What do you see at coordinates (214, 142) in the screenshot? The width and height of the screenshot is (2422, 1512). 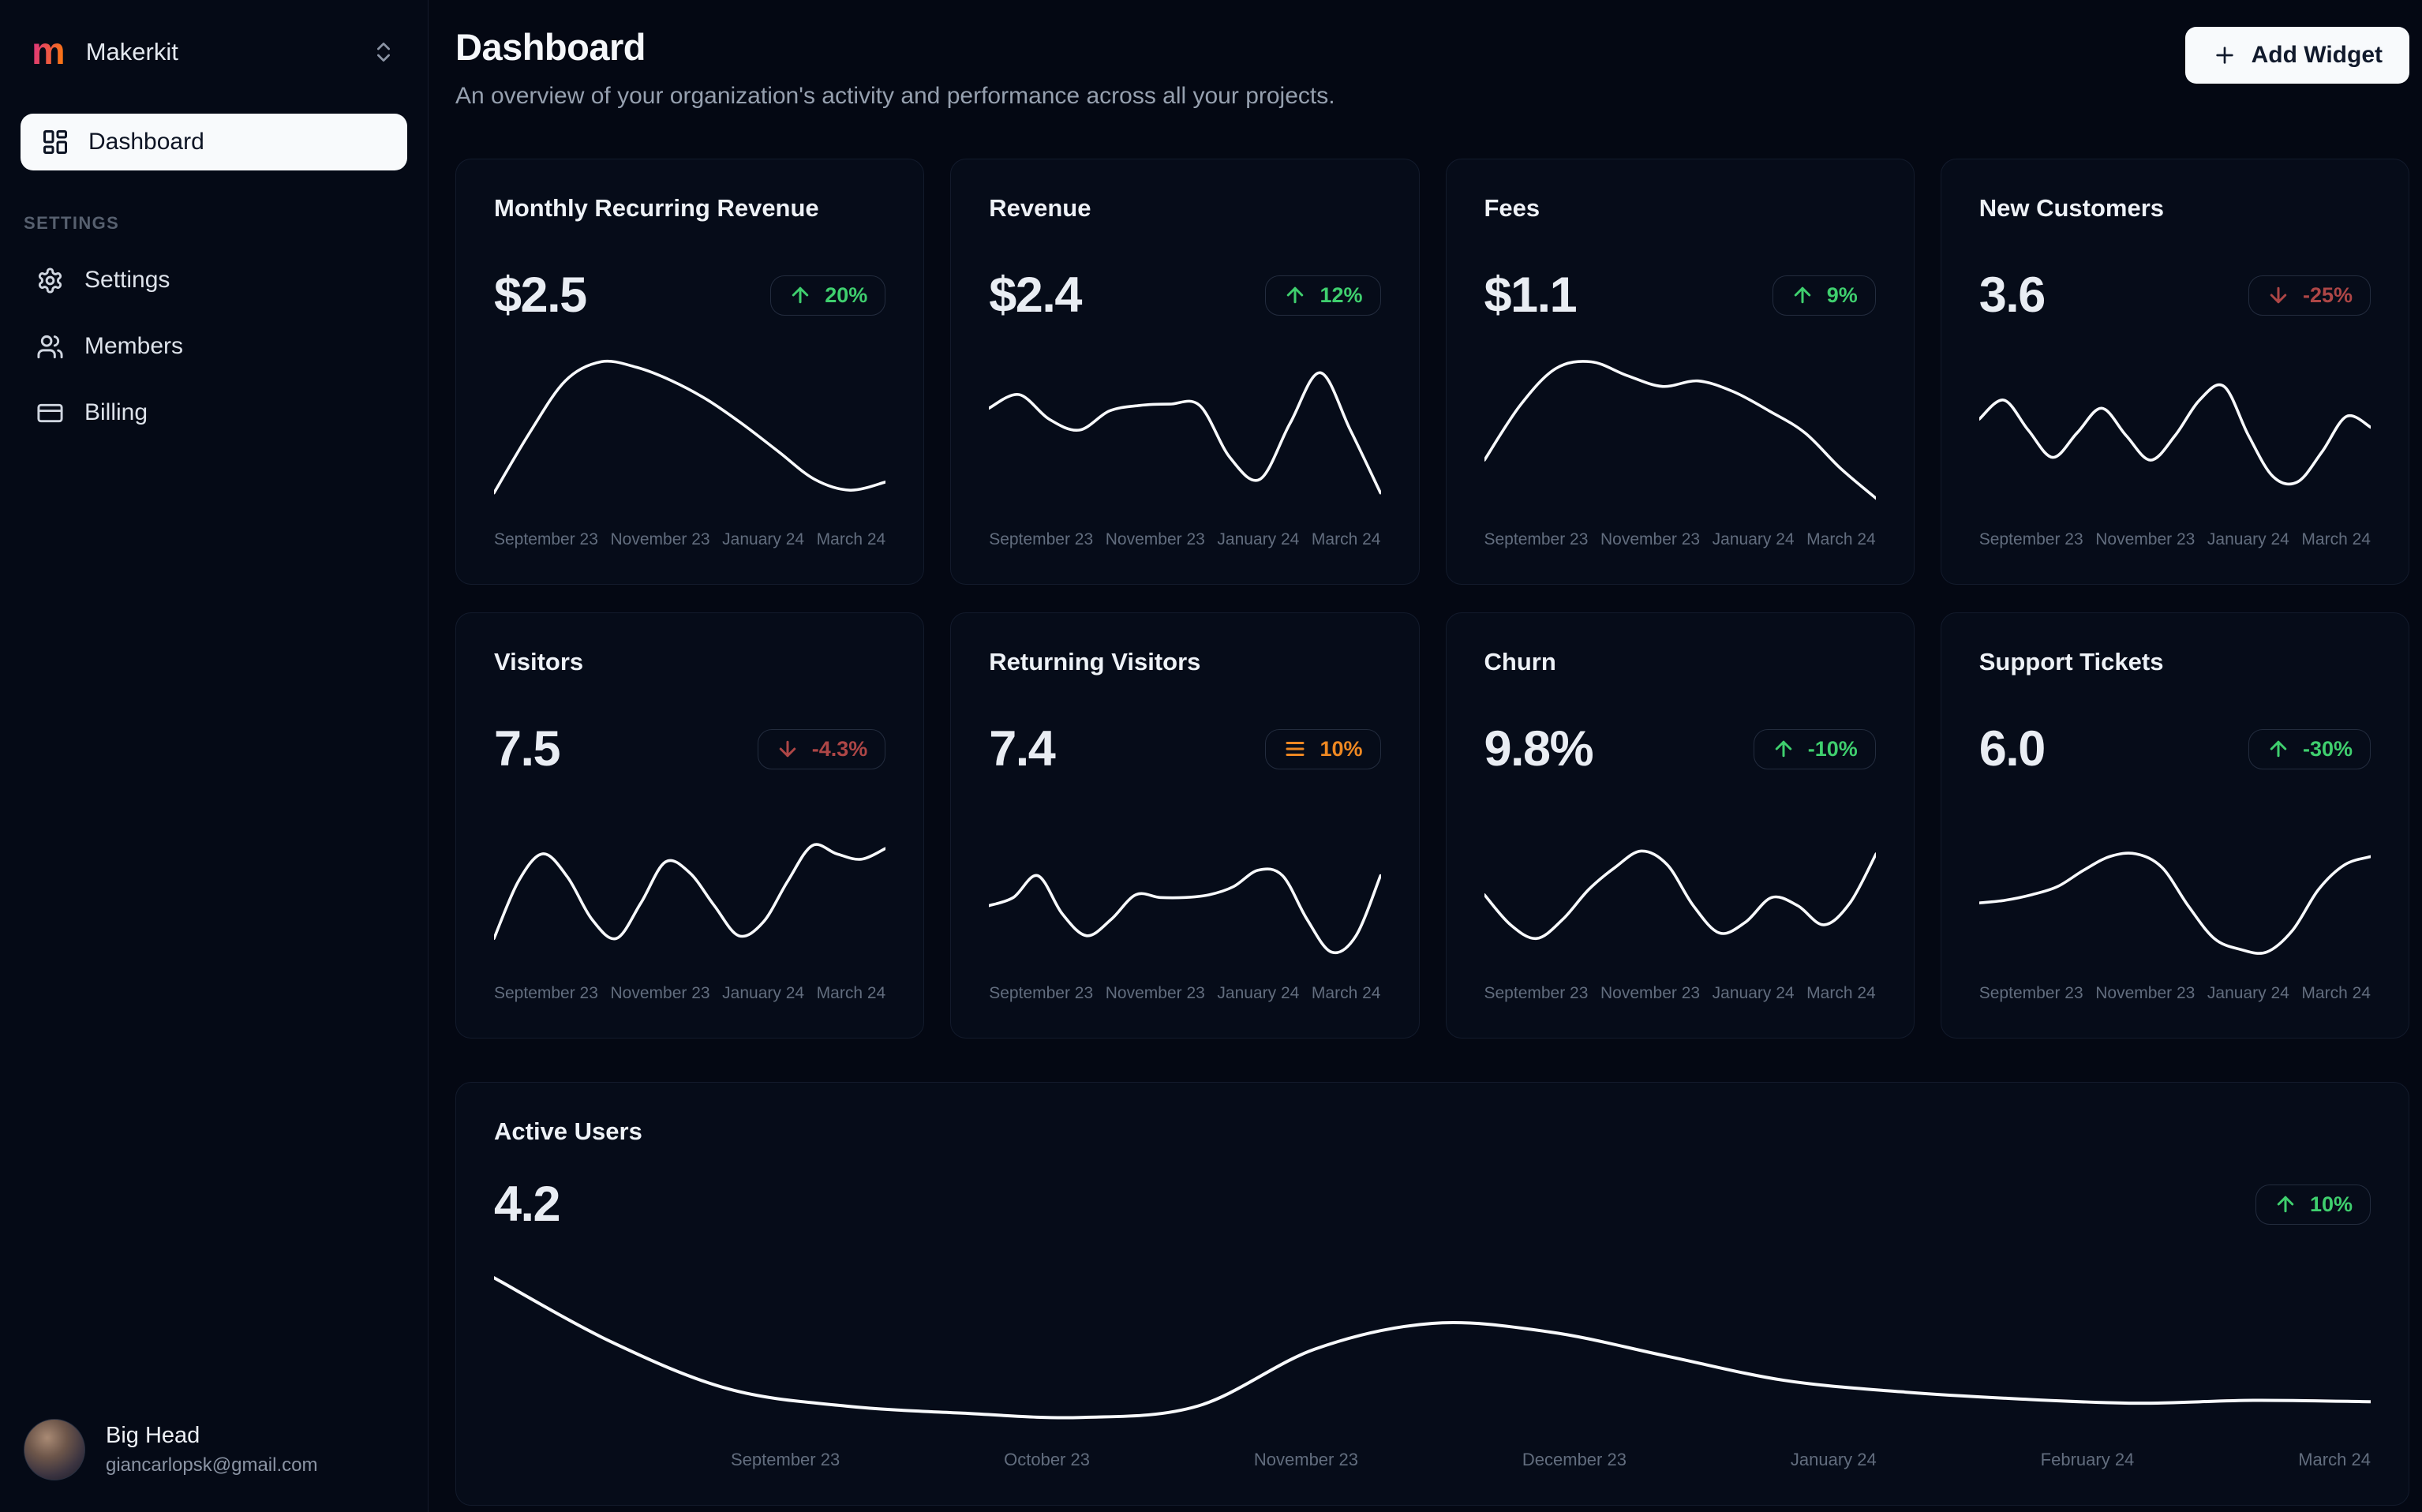 I see `sidebar-item-dashboard: Dashboard` at bounding box center [214, 142].